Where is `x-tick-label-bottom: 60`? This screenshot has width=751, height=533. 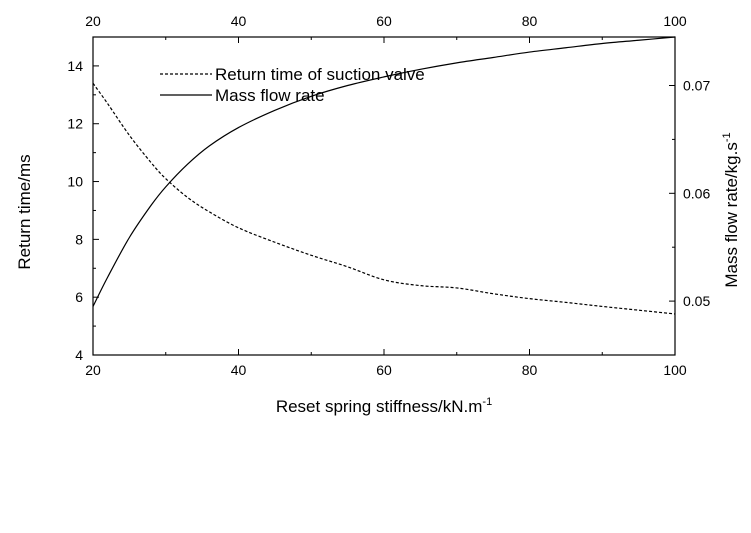
x-tick-label-bottom: 60 is located at coordinates (384, 370).